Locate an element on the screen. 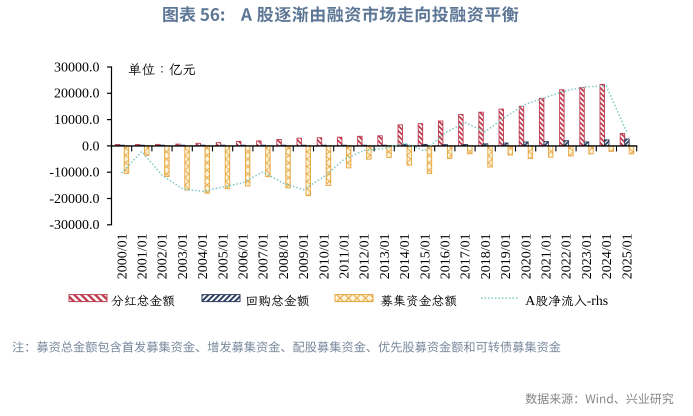 This screenshot has height=416, width=693. svg-text: 2010/01 is located at coordinates (324, 256).